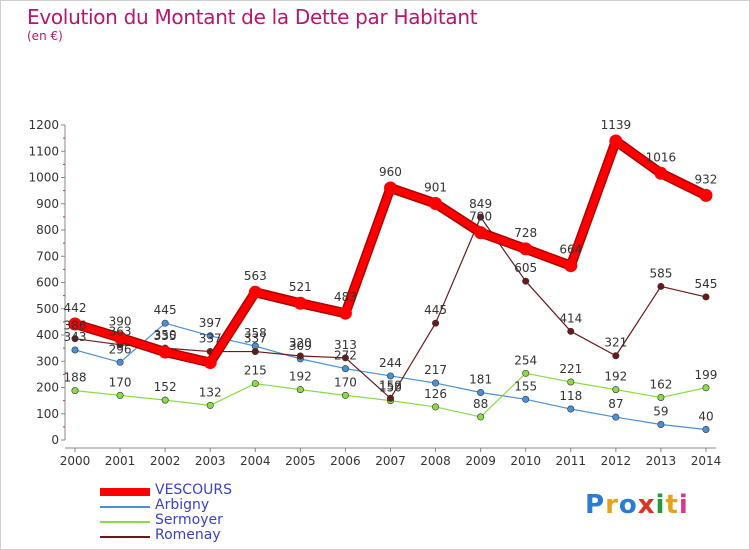 The width and height of the screenshot is (750, 550). What do you see at coordinates (47, 283) in the screenshot?
I see `y-tick-label: 600` at bounding box center [47, 283].